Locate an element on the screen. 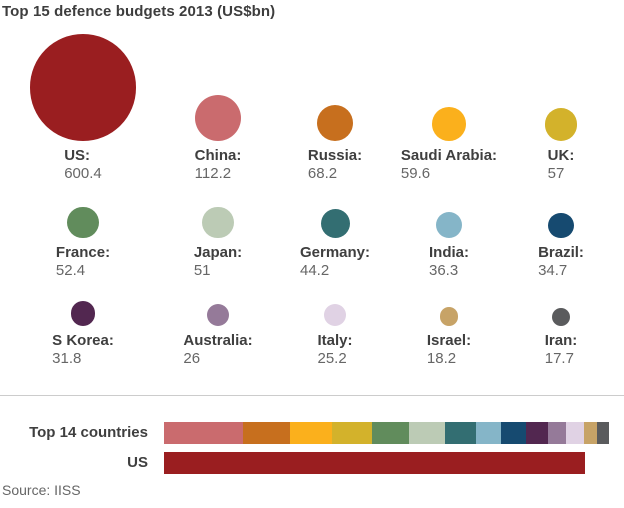  country-name: Italy: is located at coordinates (335, 340).